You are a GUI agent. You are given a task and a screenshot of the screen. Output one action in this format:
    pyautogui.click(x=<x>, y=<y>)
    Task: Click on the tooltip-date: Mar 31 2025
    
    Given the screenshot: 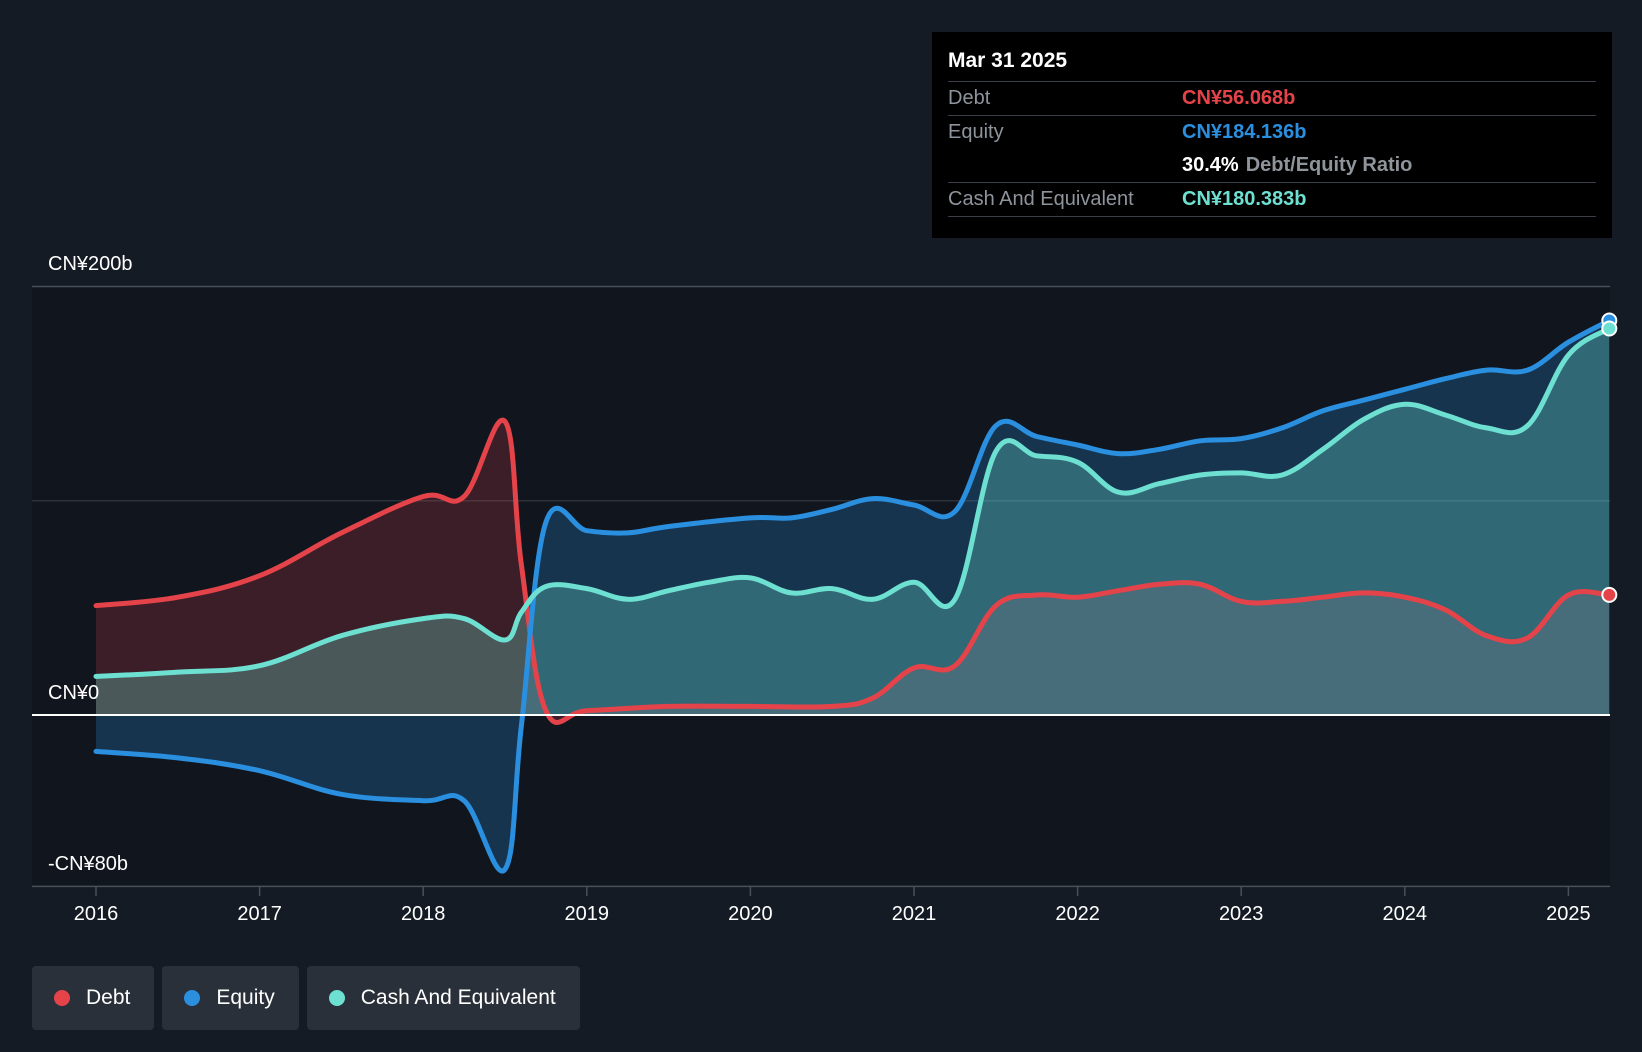 What is the action you would take?
    pyautogui.click(x=1008, y=60)
    